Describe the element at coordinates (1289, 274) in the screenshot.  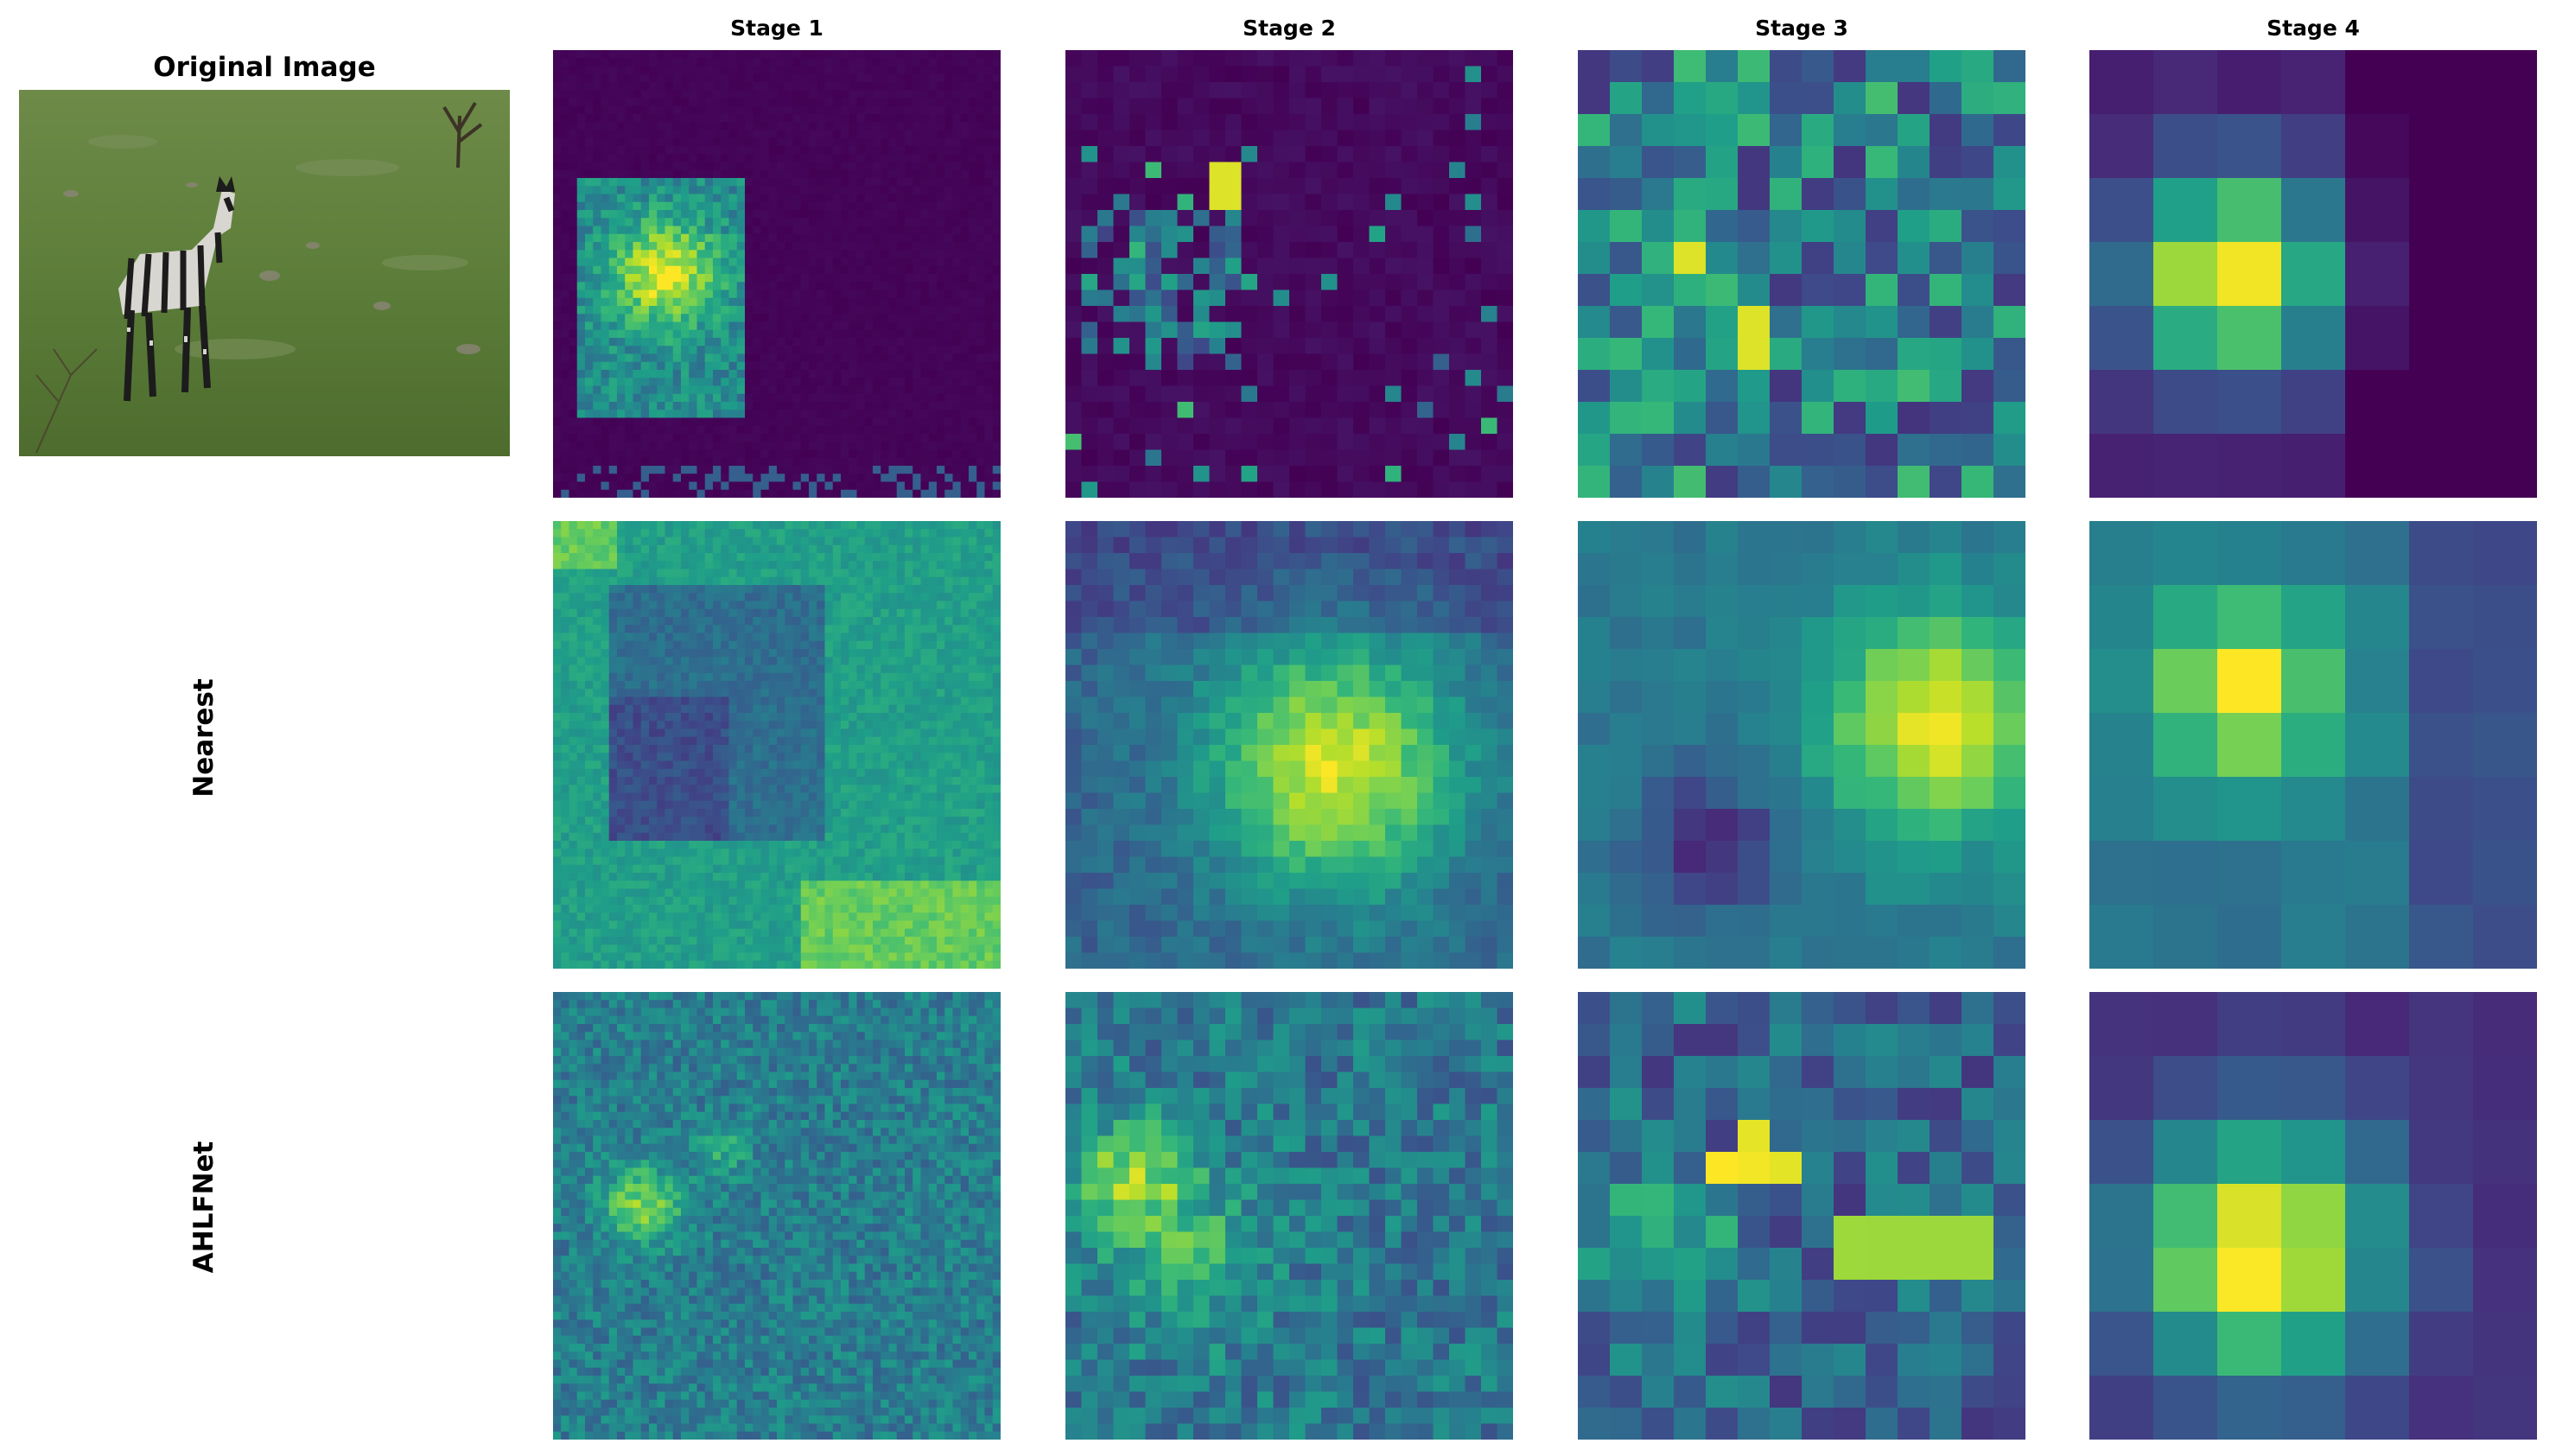
I see `map-row1-stage2` at that location.